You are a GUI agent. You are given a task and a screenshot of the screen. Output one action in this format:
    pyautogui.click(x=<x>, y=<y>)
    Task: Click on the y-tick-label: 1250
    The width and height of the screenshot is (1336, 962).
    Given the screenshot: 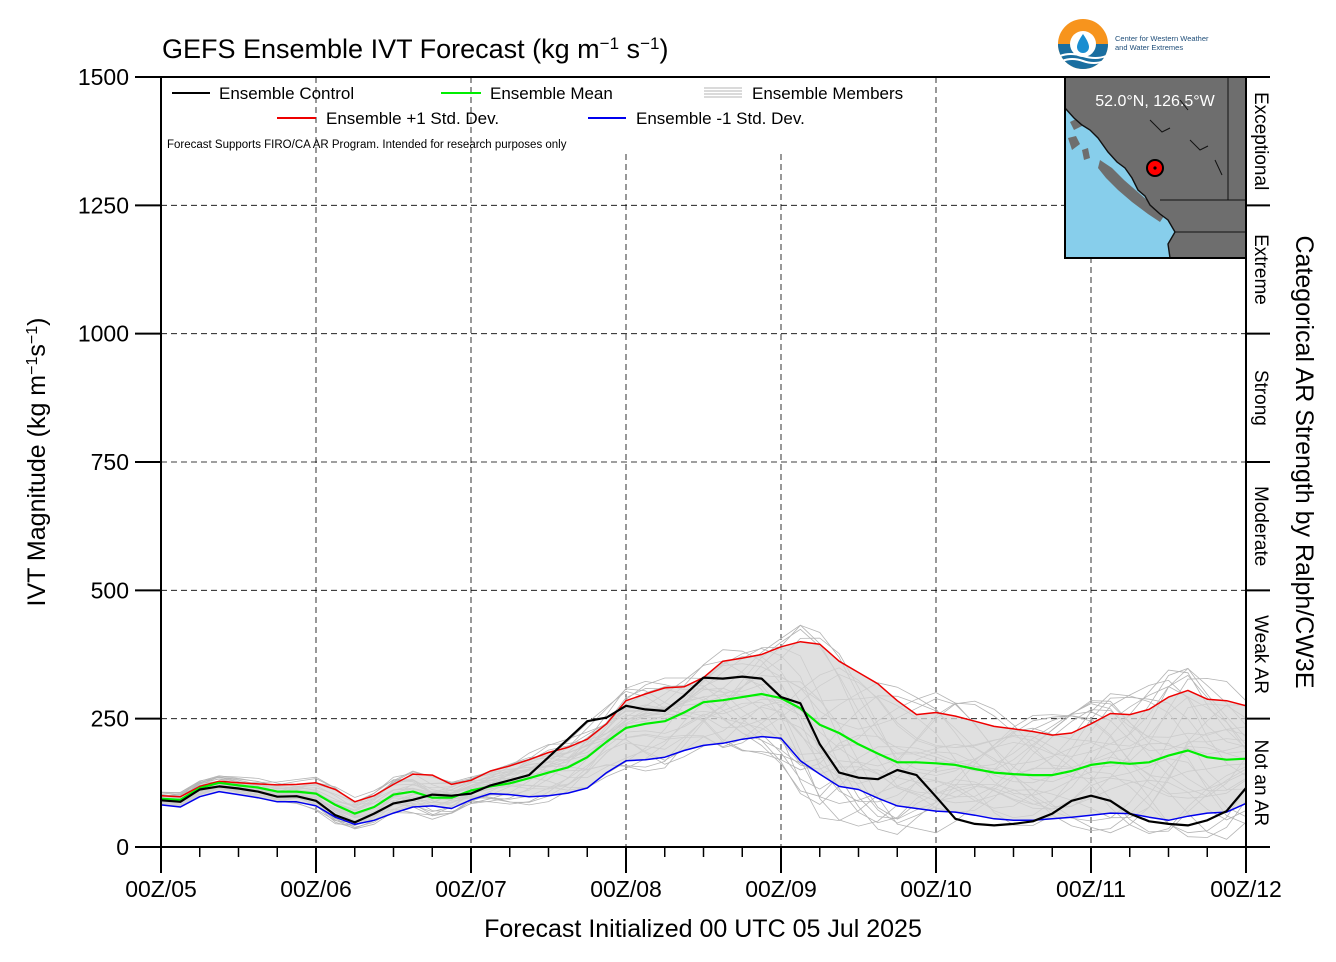 What is the action you would take?
    pyautogui.click(x=103, y=205)
    